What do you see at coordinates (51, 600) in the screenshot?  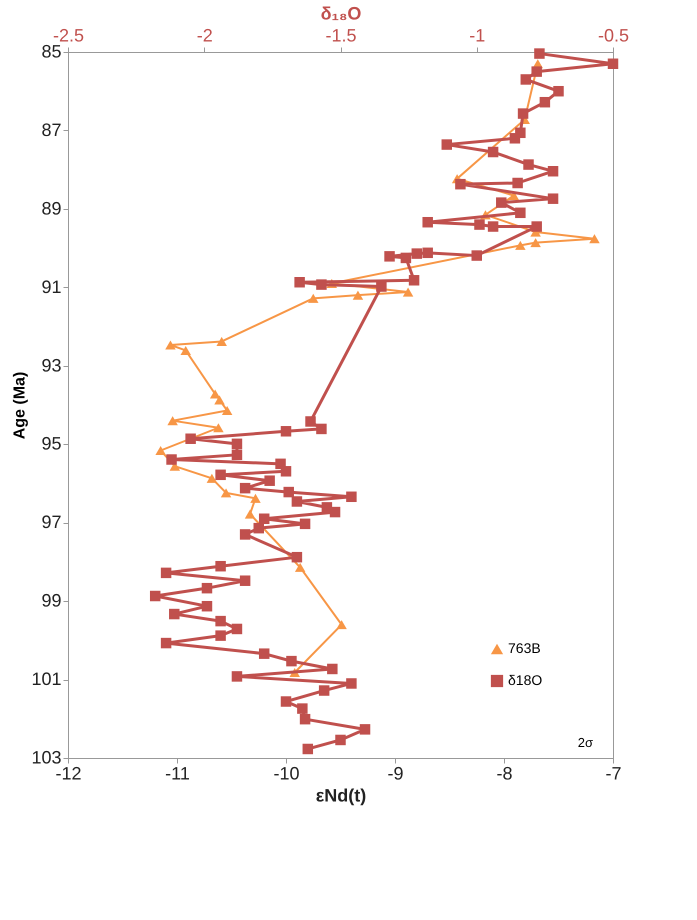 I see `y-tick-label: 99` at bounding box center [51, 600].